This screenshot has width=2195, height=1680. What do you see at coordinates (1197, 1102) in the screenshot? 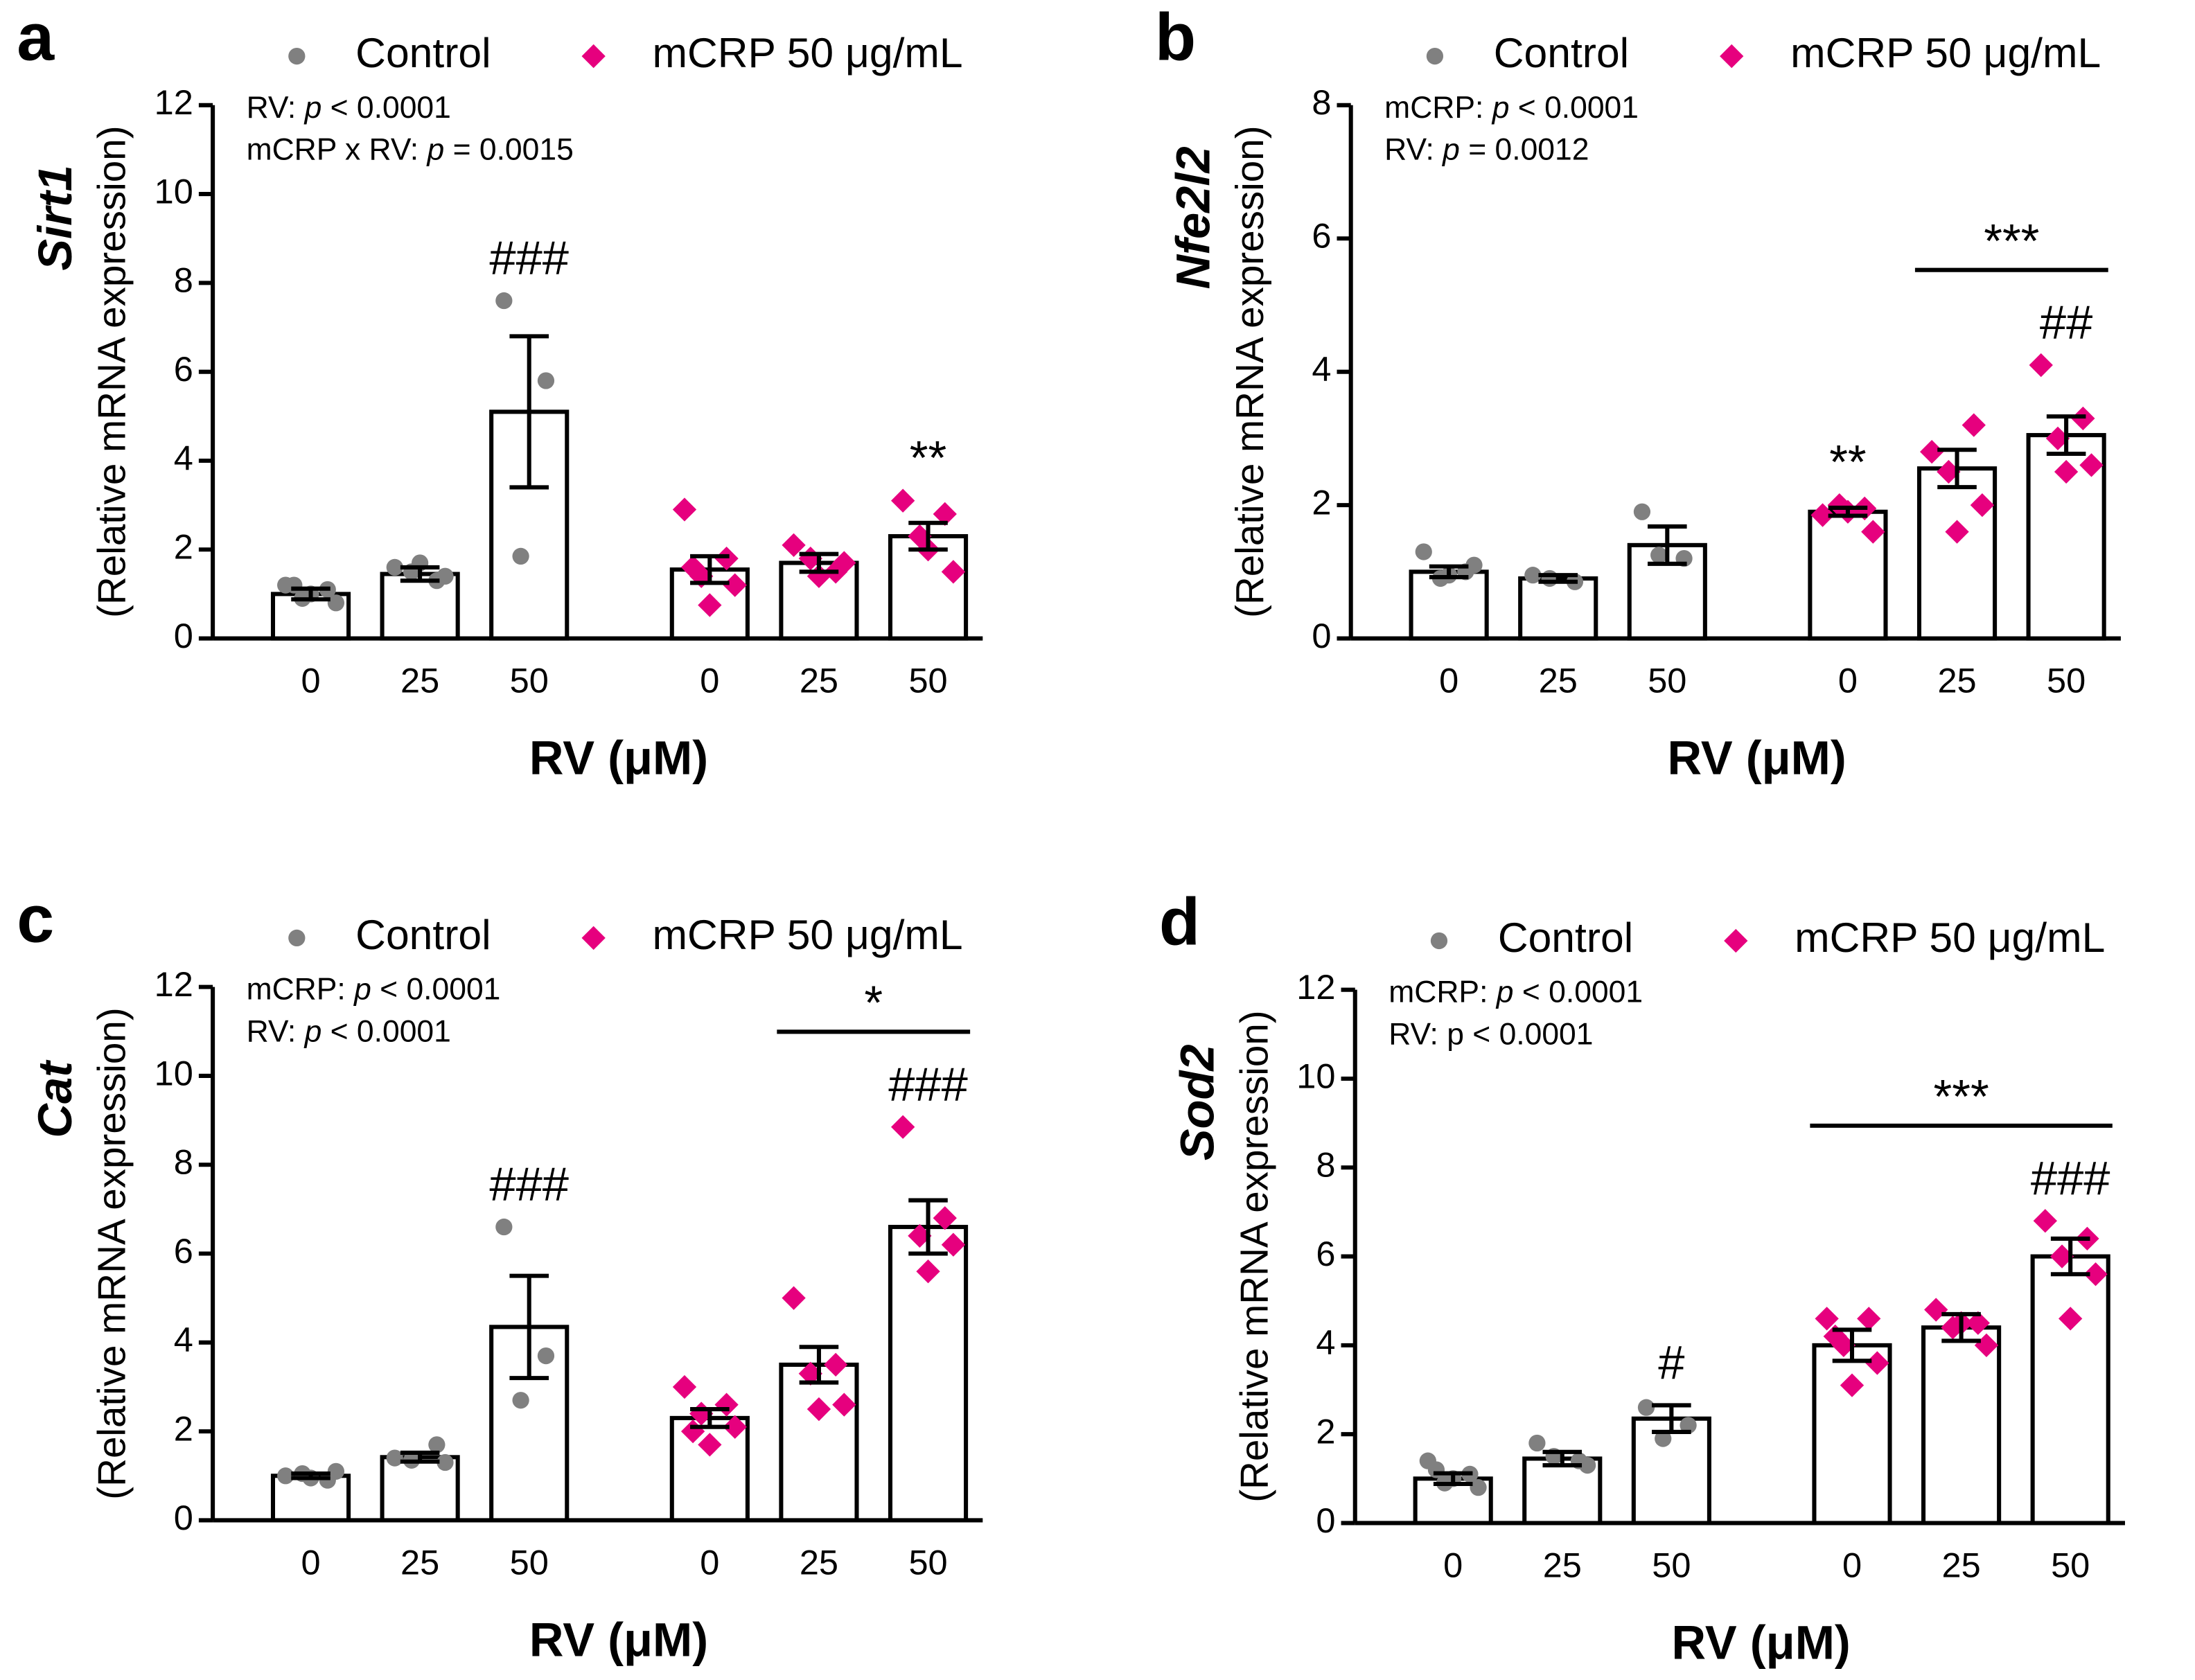
I see `y-label: Sod2` at bounding box center [1197, 1102].